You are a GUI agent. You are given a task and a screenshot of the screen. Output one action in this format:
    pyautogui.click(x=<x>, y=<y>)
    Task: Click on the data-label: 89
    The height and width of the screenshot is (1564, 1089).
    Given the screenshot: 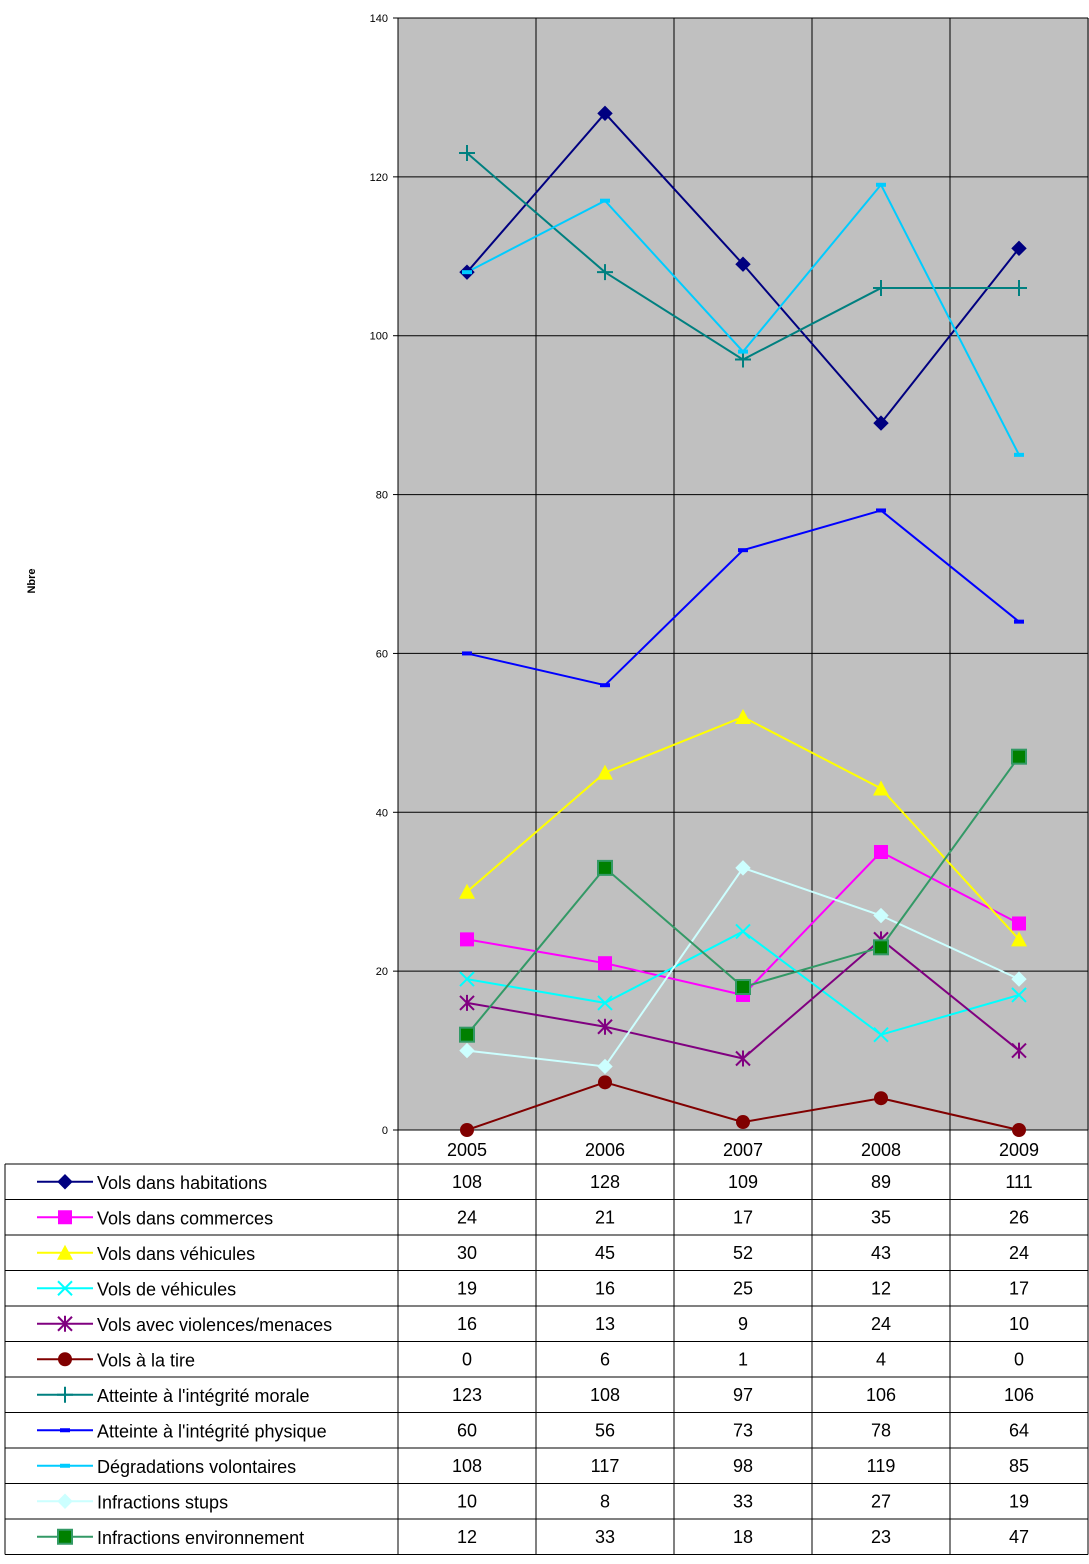 What is the action you would take?
    pyautogui.click(x=881, y=1182)
    